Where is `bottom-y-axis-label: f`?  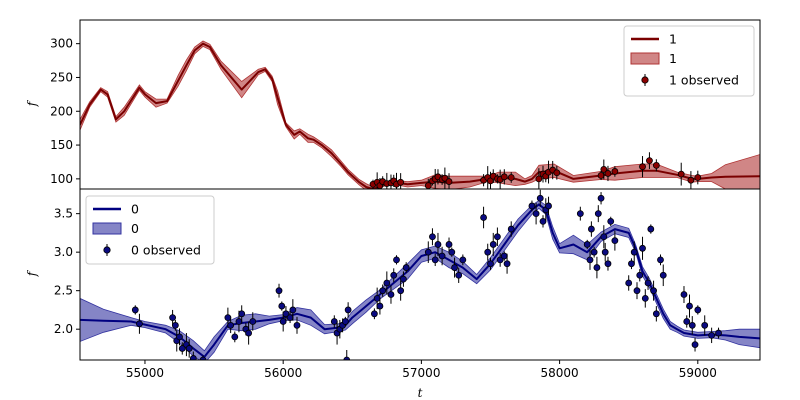 bottom-y-axis-label: f is located at coordinates (32, 273).